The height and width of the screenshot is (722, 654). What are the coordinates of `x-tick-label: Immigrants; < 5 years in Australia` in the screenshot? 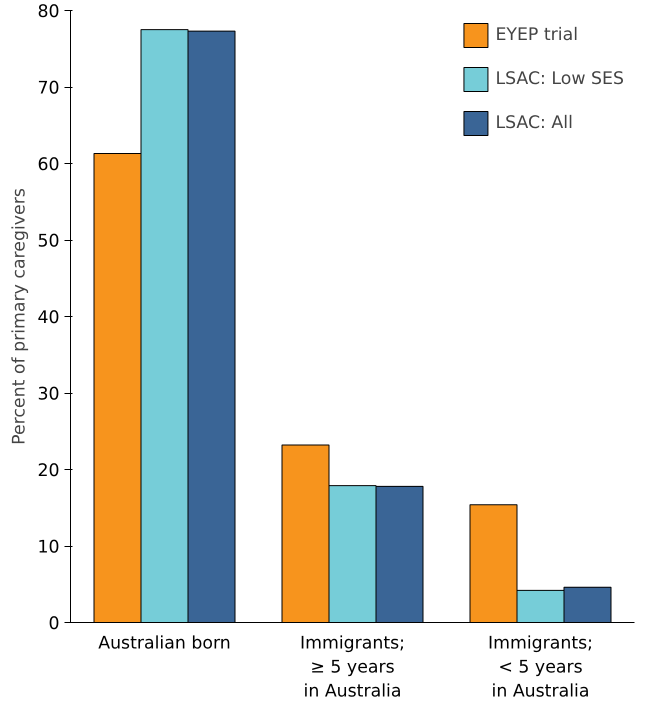 It's located at (541, 668).